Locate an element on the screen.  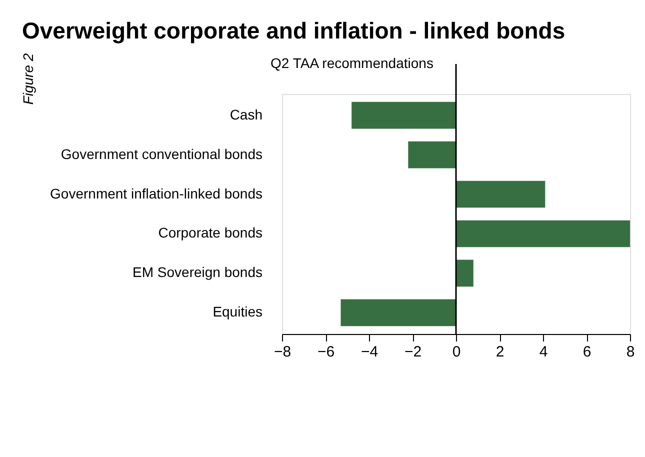
y-tick-label: Equities is located at coordinates (237, 312).